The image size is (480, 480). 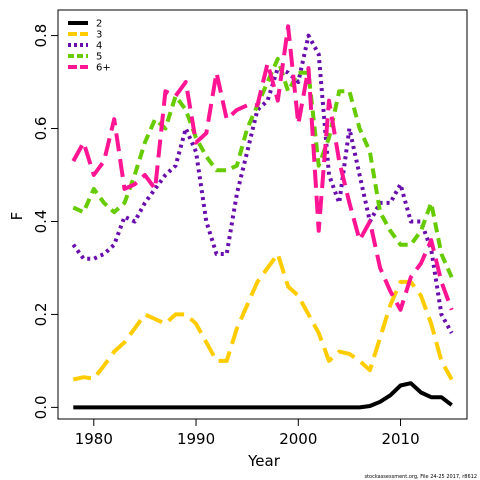 What do you see at coordinates (41, 314) in the screenshot?
I see `y-tick-label: 0.2` at bounding box center [41, 314].